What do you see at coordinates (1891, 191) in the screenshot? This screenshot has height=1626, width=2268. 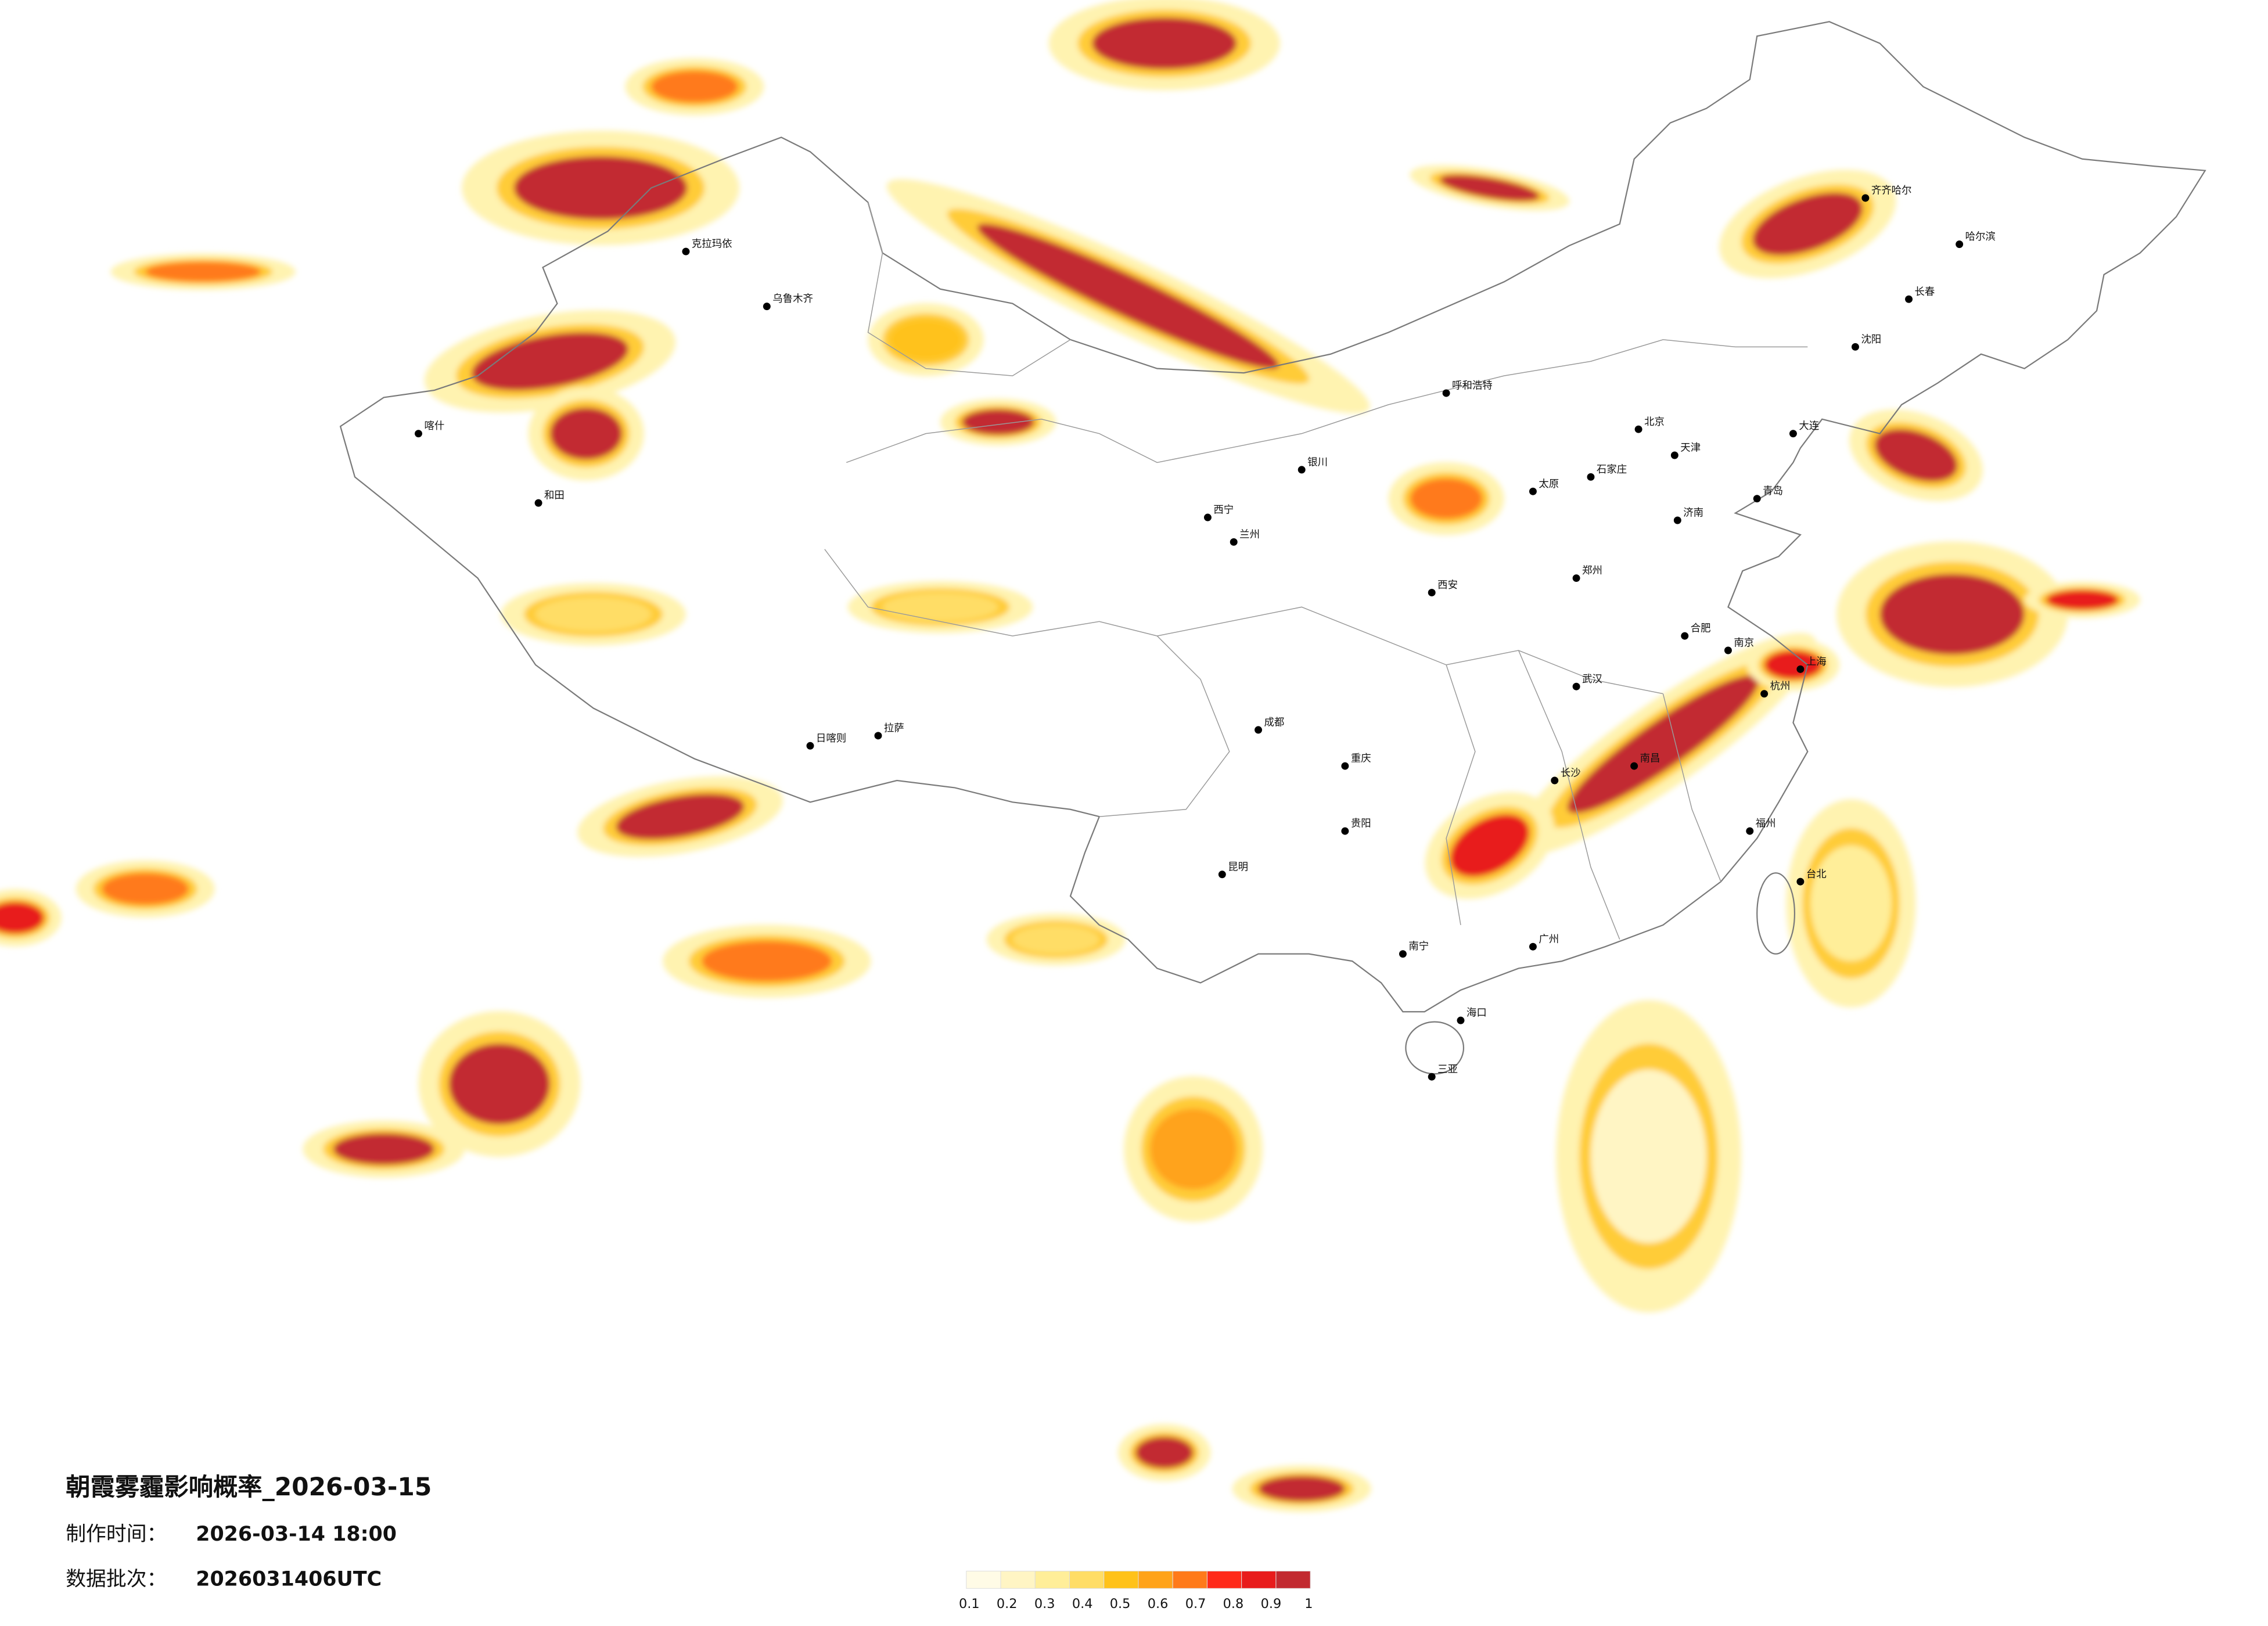 I see `city-label: 齐齐哈尔` at bounding box center [1891, 191].